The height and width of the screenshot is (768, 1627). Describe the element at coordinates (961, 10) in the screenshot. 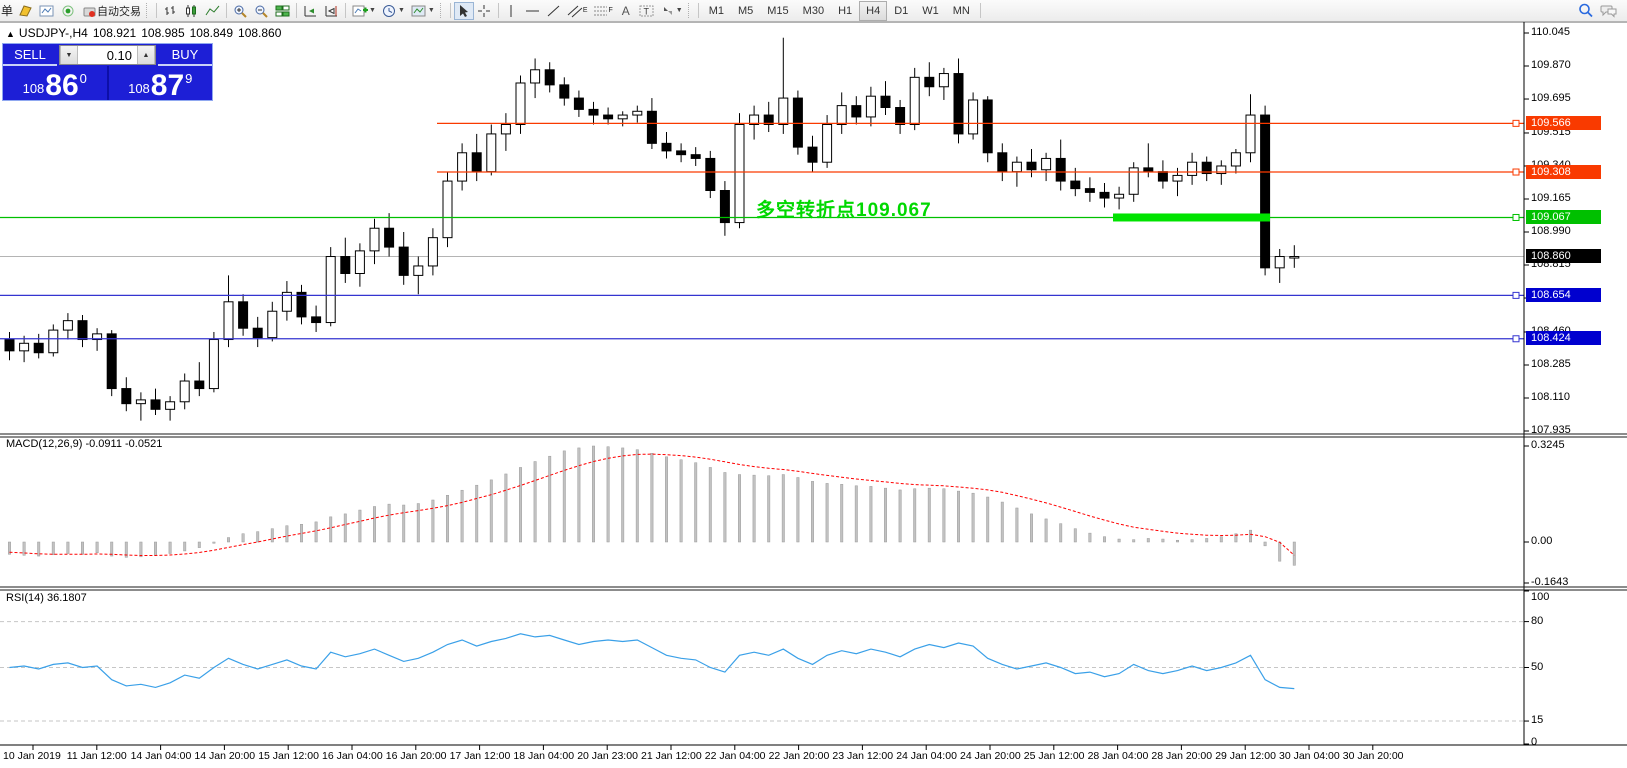

I see `timeframe-mn: MN` at that location.